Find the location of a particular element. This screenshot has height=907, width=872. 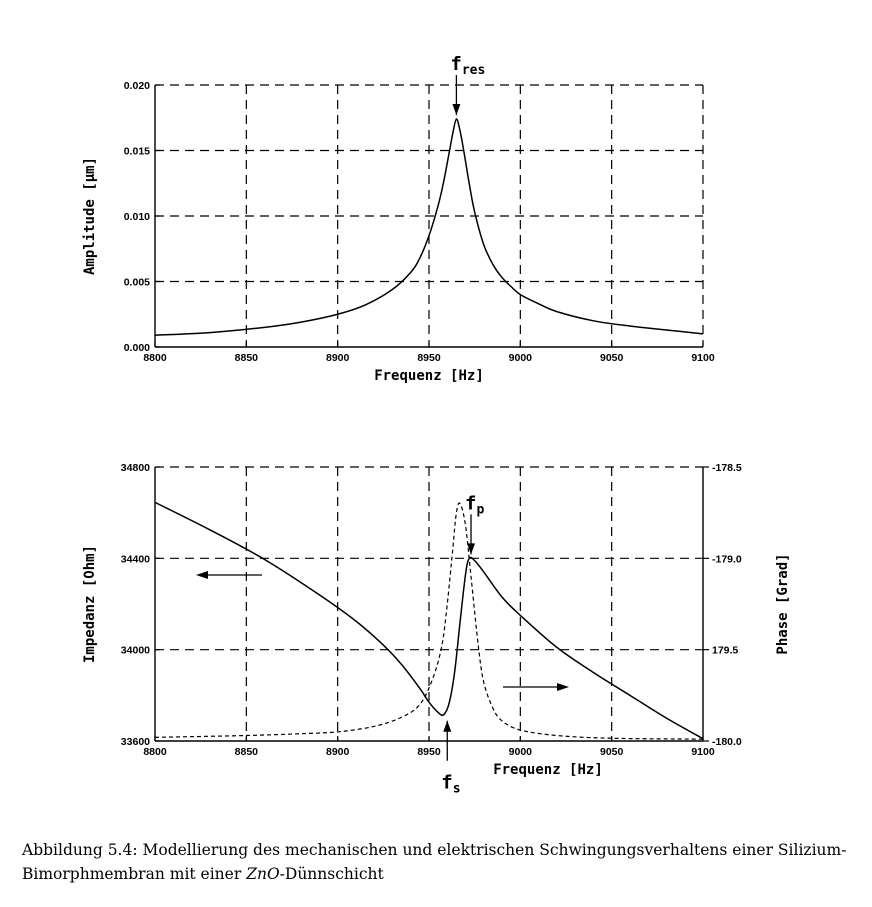

caption-math: ZnO is located at coordinates (263, 874).